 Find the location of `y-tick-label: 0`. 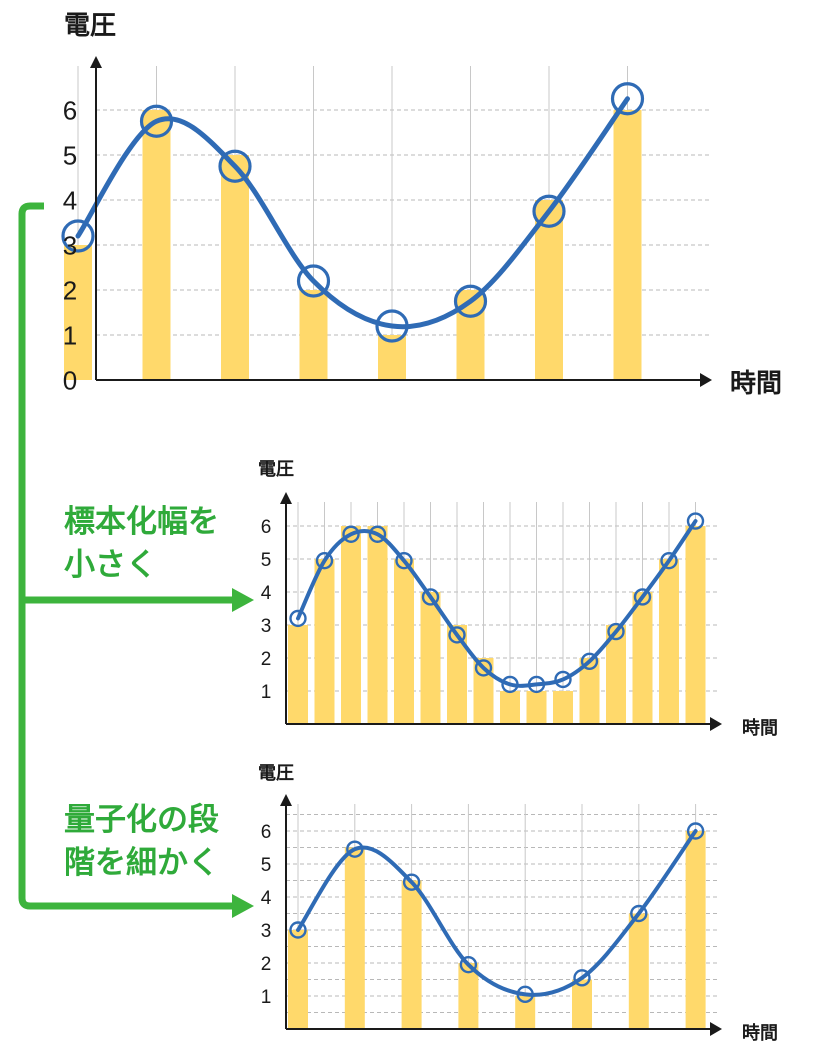

y-tick-label: 0 is located at coordinates (70, 380).